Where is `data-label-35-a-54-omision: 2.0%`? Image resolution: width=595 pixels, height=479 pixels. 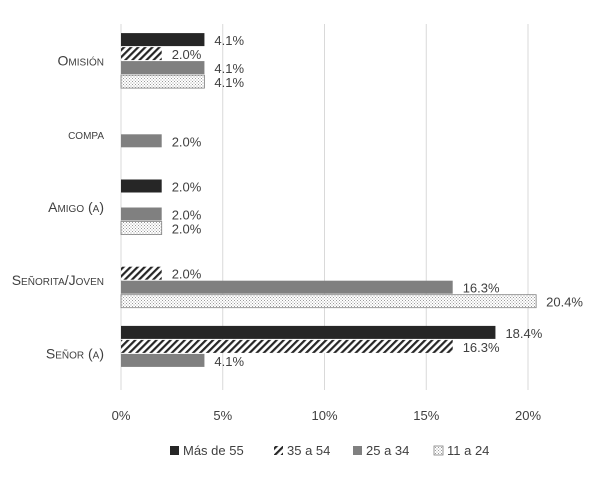
data-label-35-a-54-omision: 2.0% is located at coordinates (187, 54).